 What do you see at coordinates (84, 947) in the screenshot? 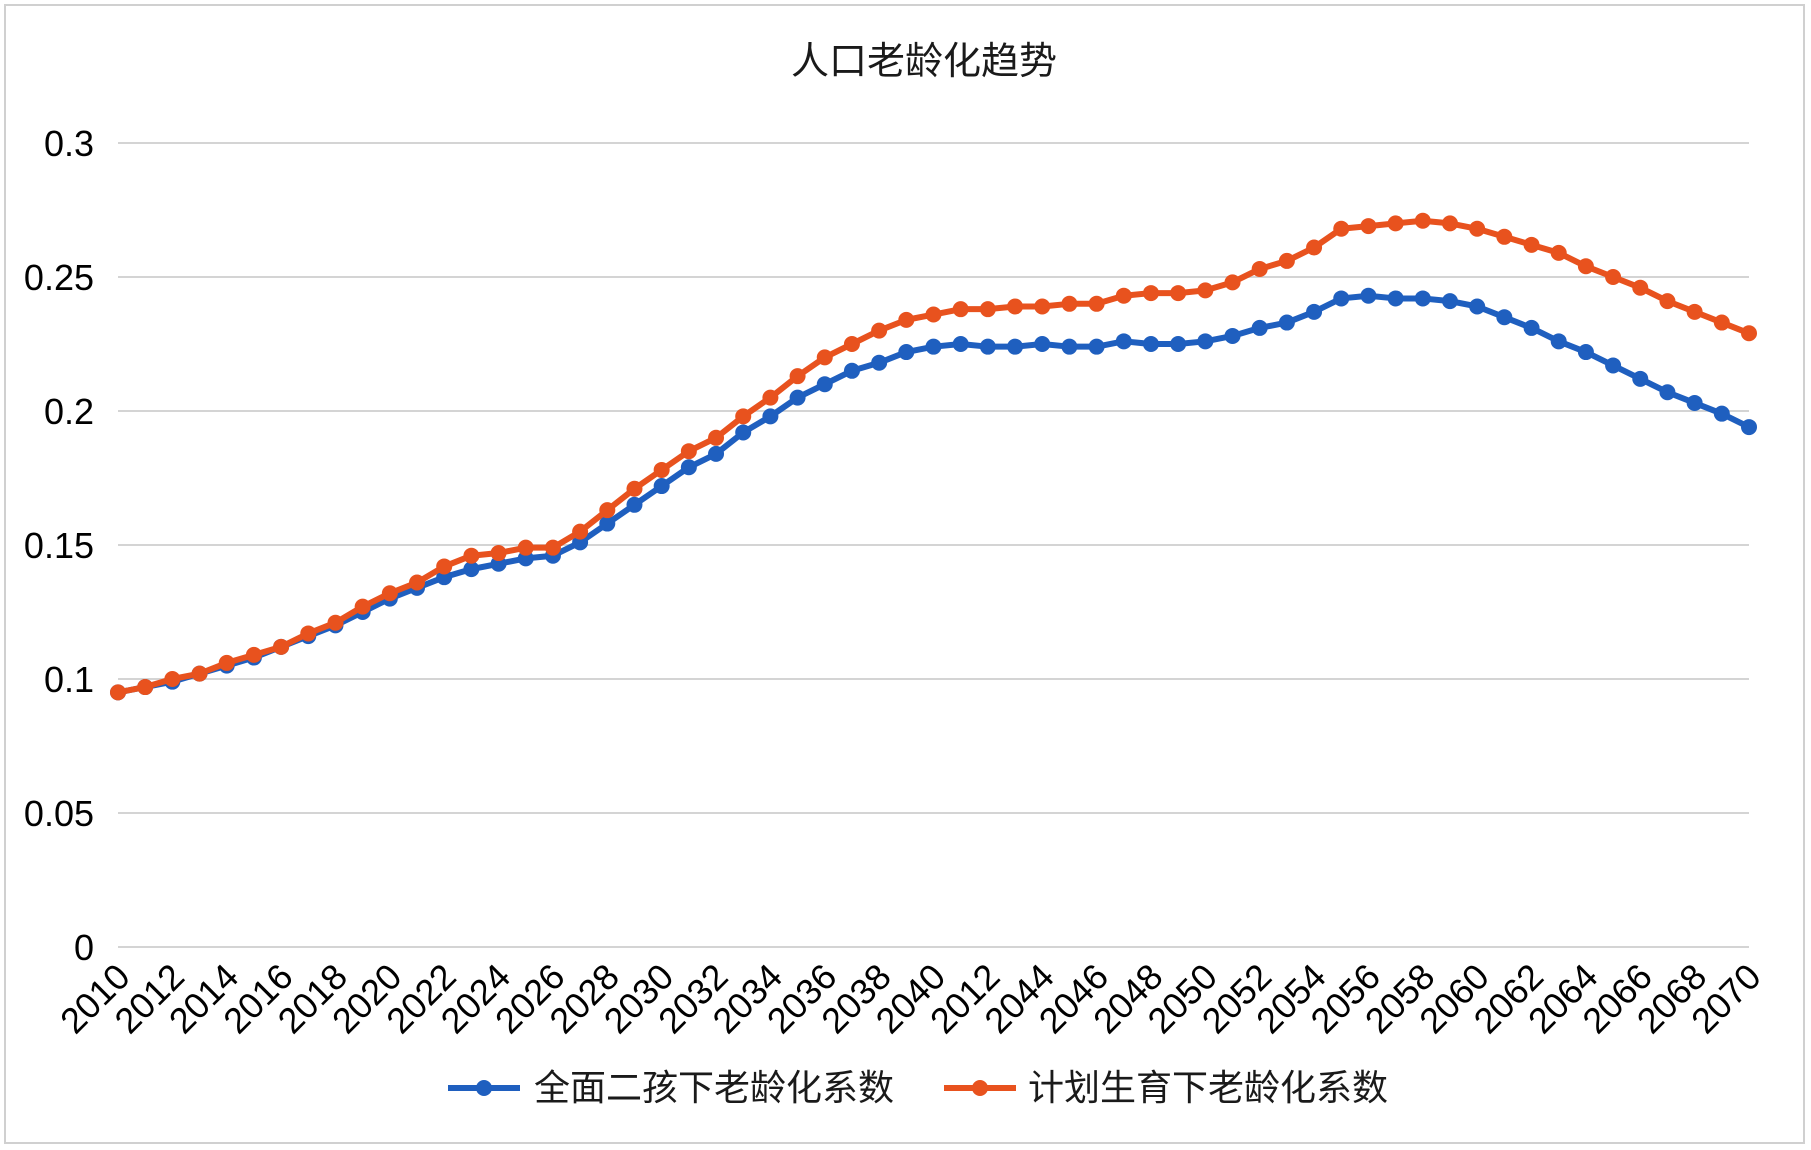
I see `y-tick-label: 0` at bounding box center [84, 947].